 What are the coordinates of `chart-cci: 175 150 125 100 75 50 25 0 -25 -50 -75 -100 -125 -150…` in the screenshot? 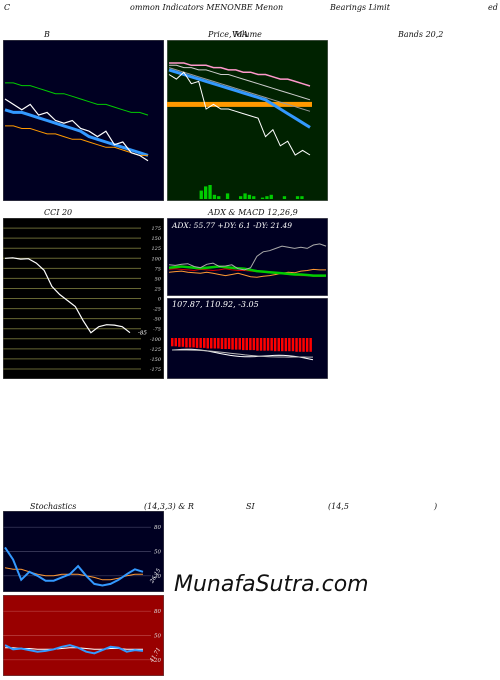 It's located at (83, 298).